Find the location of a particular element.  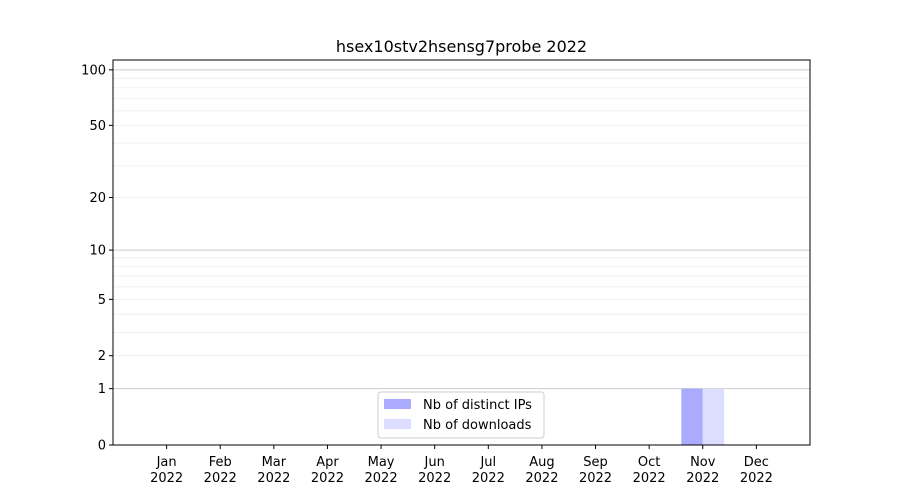

chart-title: hsex10stv2hsensg7probe 2022 is located at coordinates (461, 46).